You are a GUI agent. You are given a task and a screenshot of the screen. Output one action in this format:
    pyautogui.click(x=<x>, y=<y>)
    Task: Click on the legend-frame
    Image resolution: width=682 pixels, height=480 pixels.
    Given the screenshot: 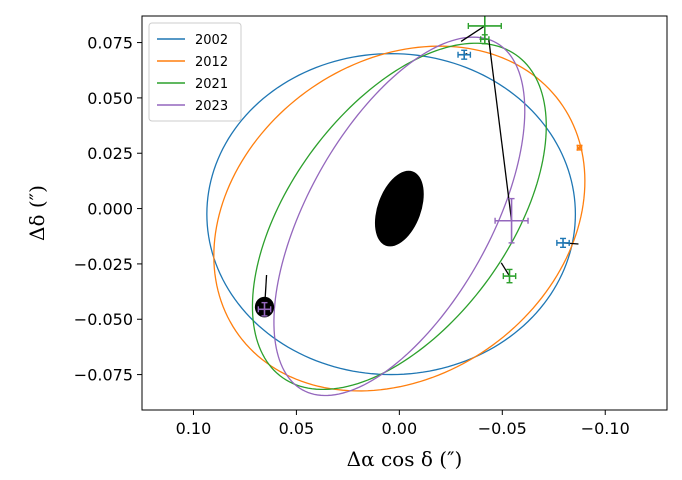 What is the action you would take?
    pyautogui.click(x=195, y=72)
    